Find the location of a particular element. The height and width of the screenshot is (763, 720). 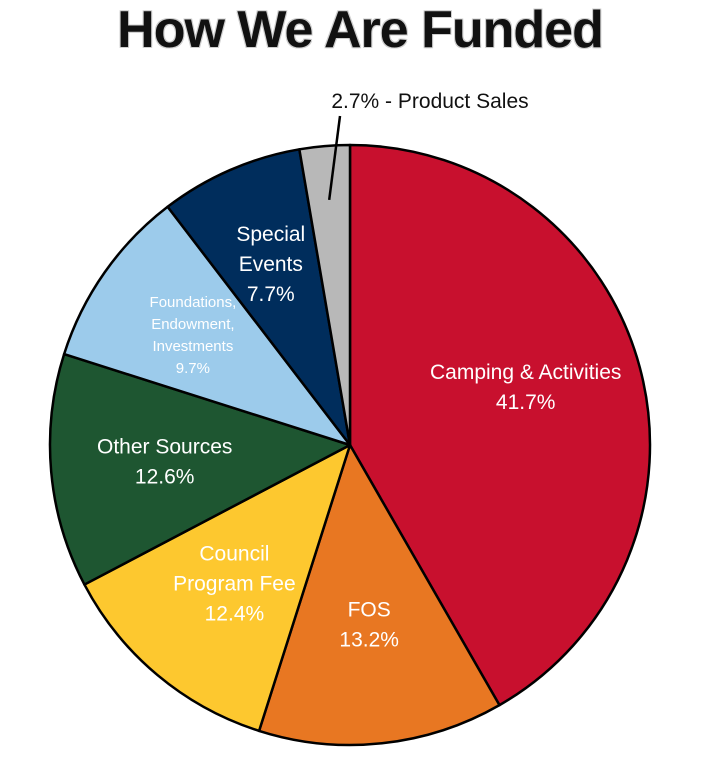

chart-title: How We Are Funded is located at coordinates (360, 30).